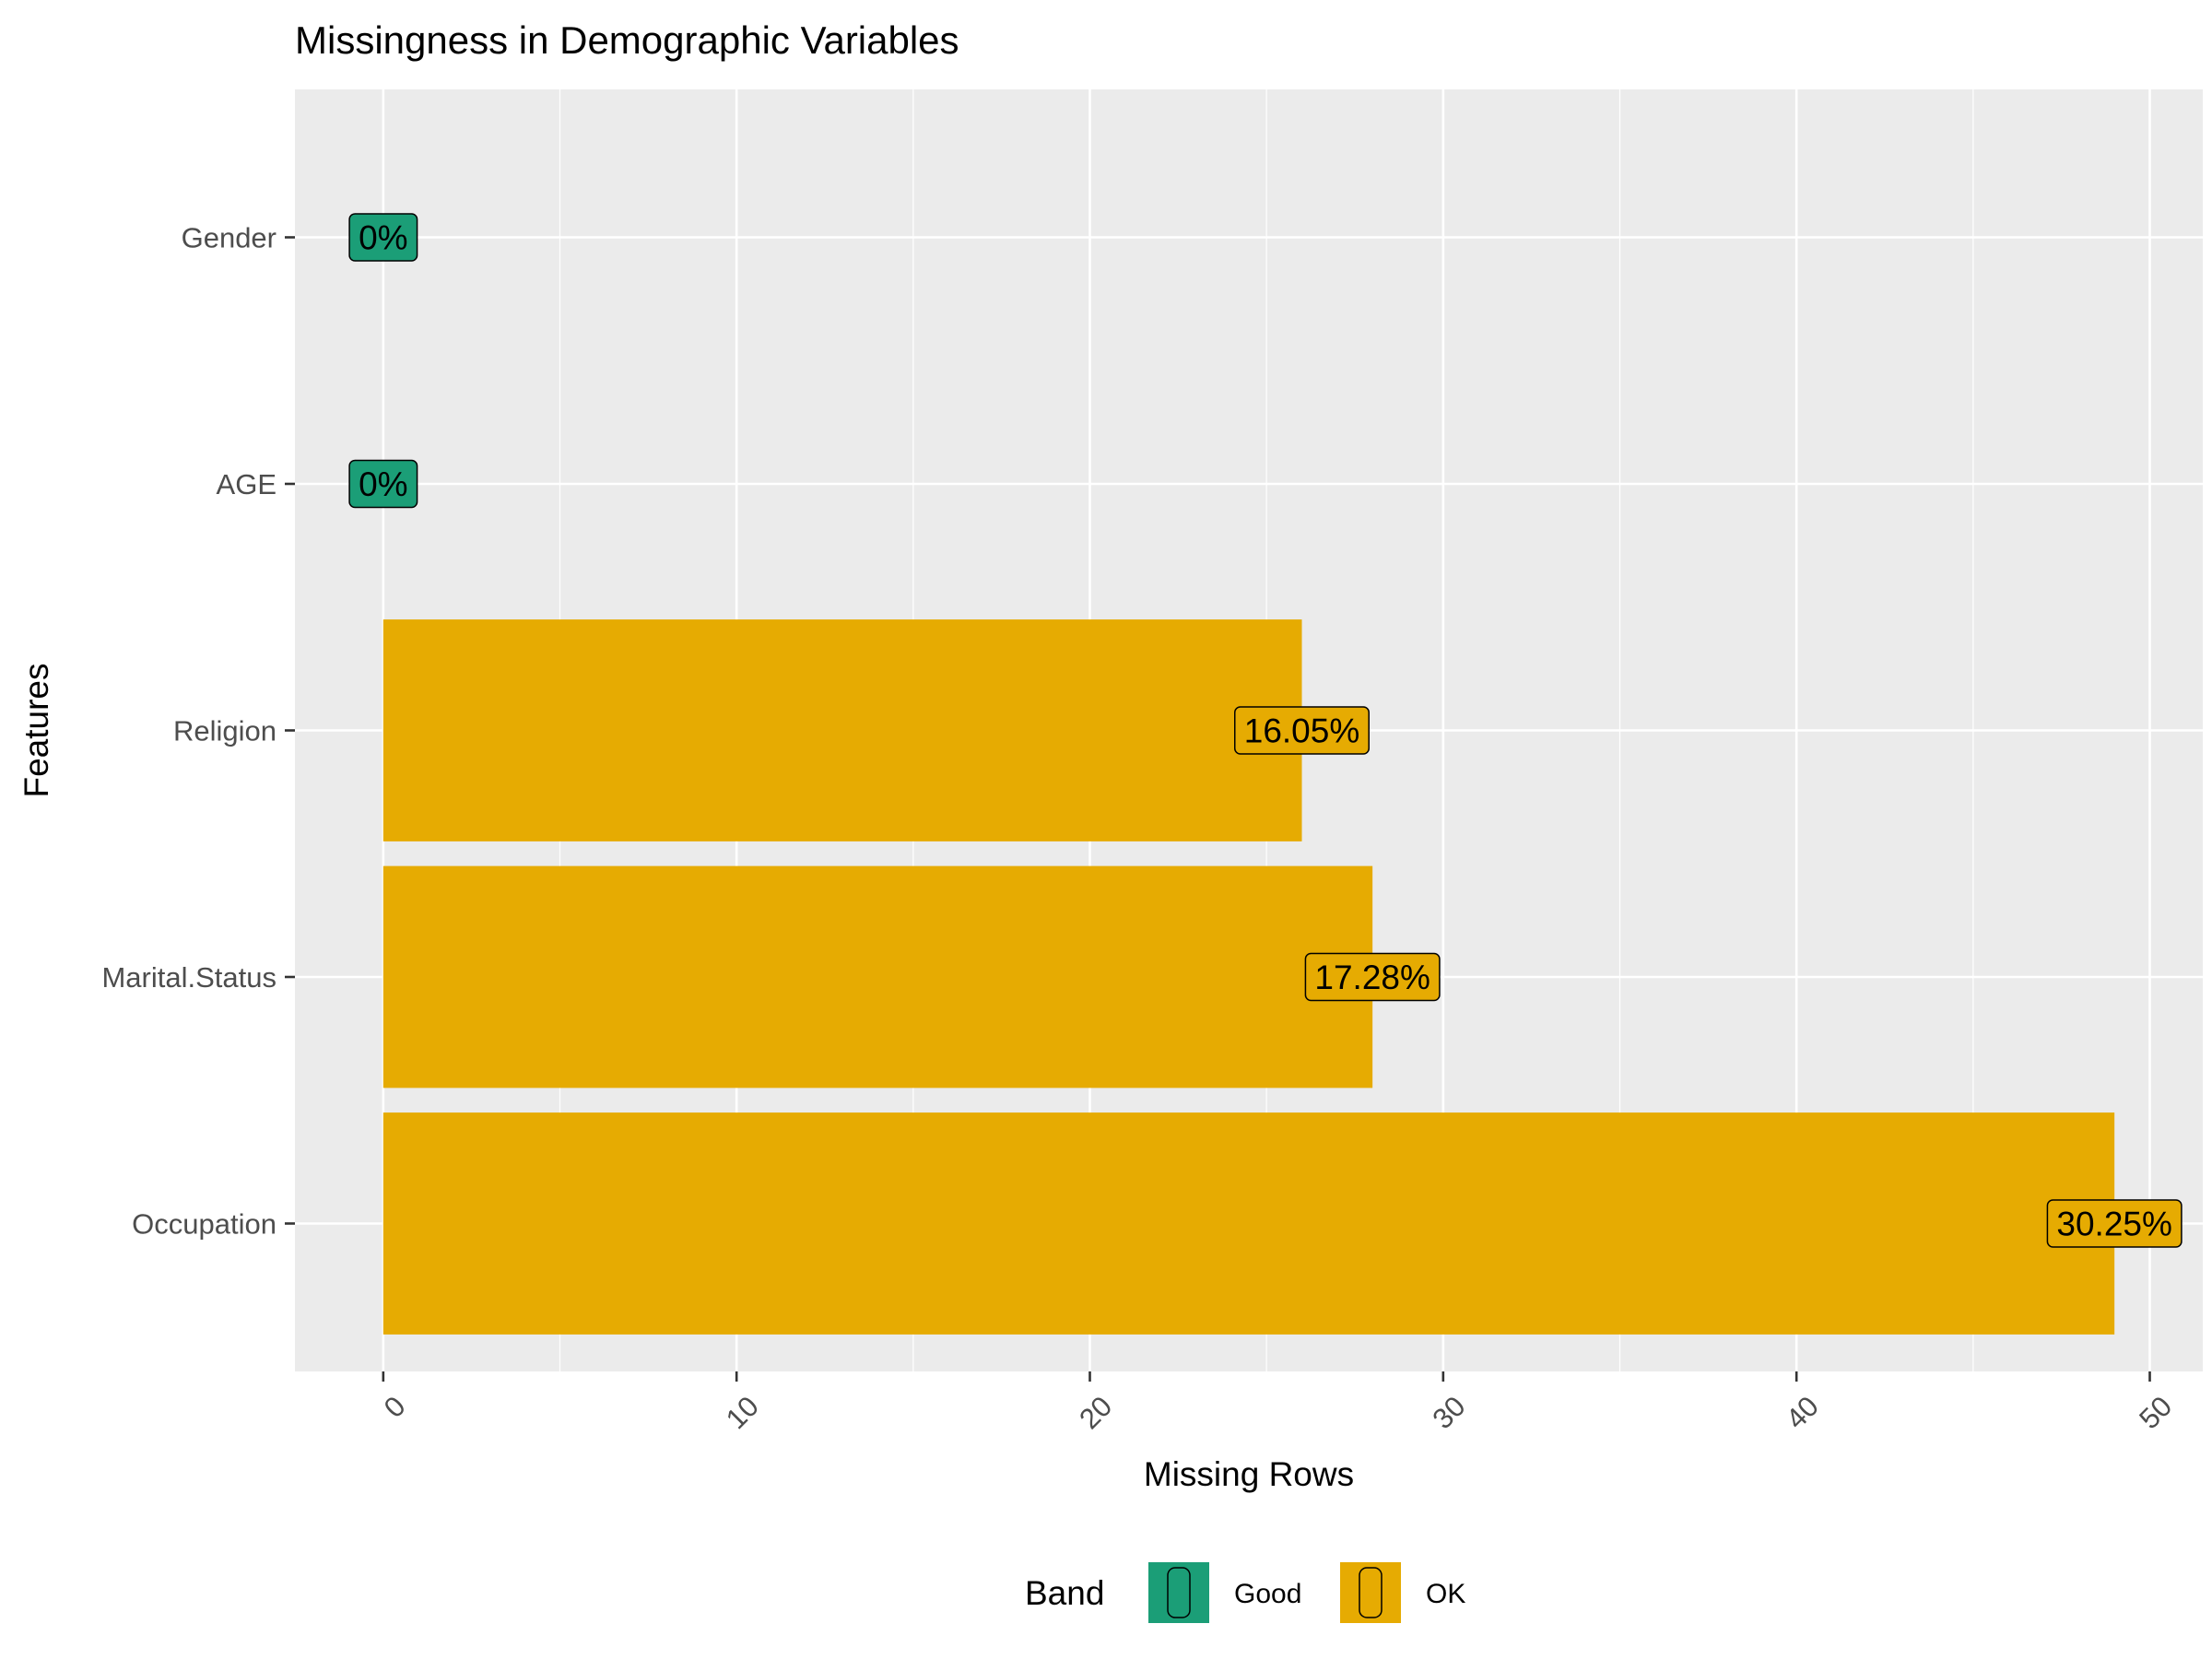 The height and width of the screenshot is (1659, 2212). What do you see at coordinates (842, 730) in the screenshot?
I see `bar-religion` at bounding box center [842, 730].